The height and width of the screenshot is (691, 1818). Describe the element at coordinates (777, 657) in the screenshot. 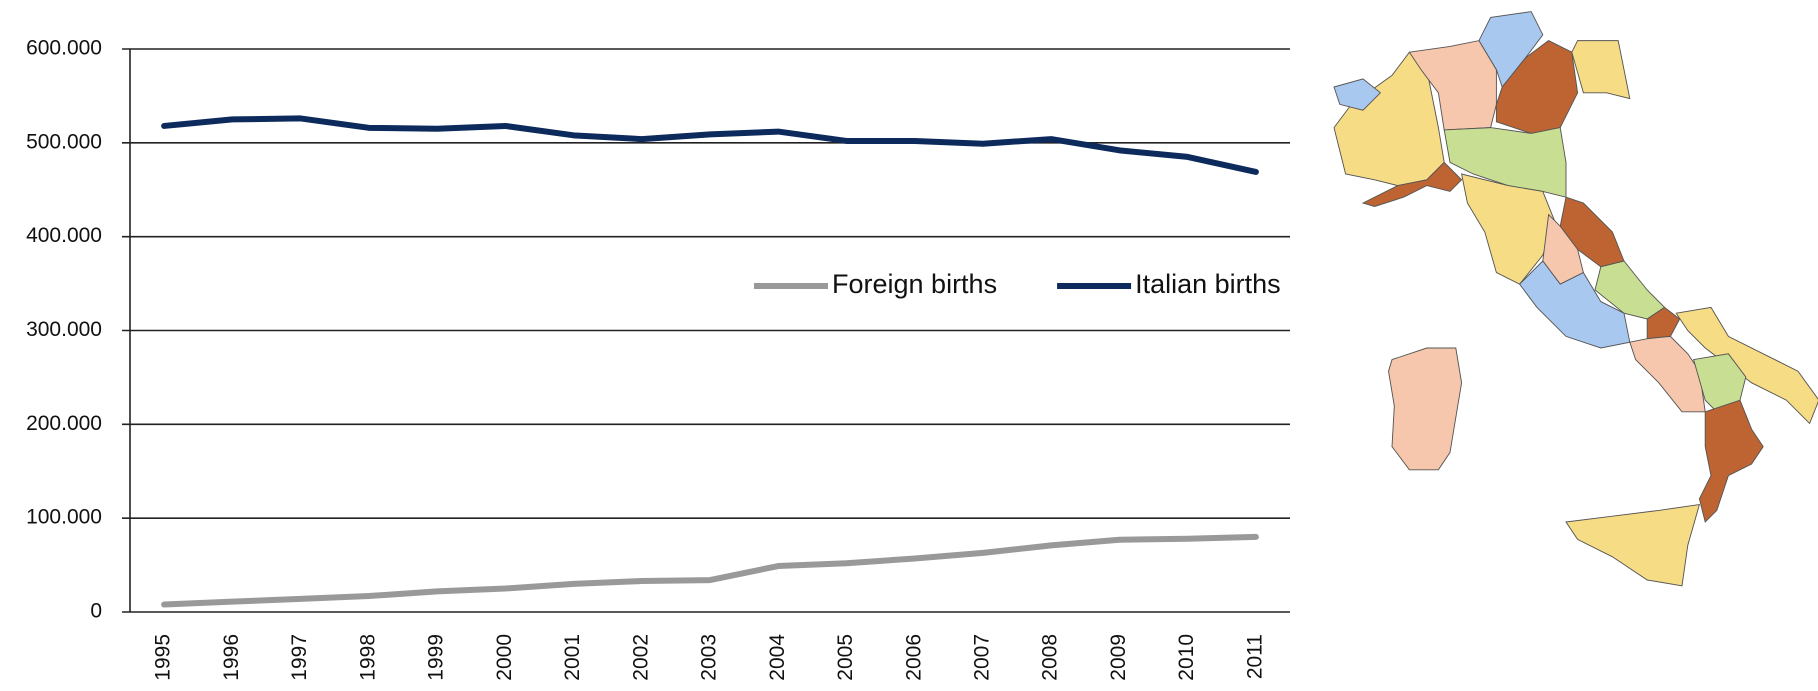

I see `x-tick-label: 2004` at that location.